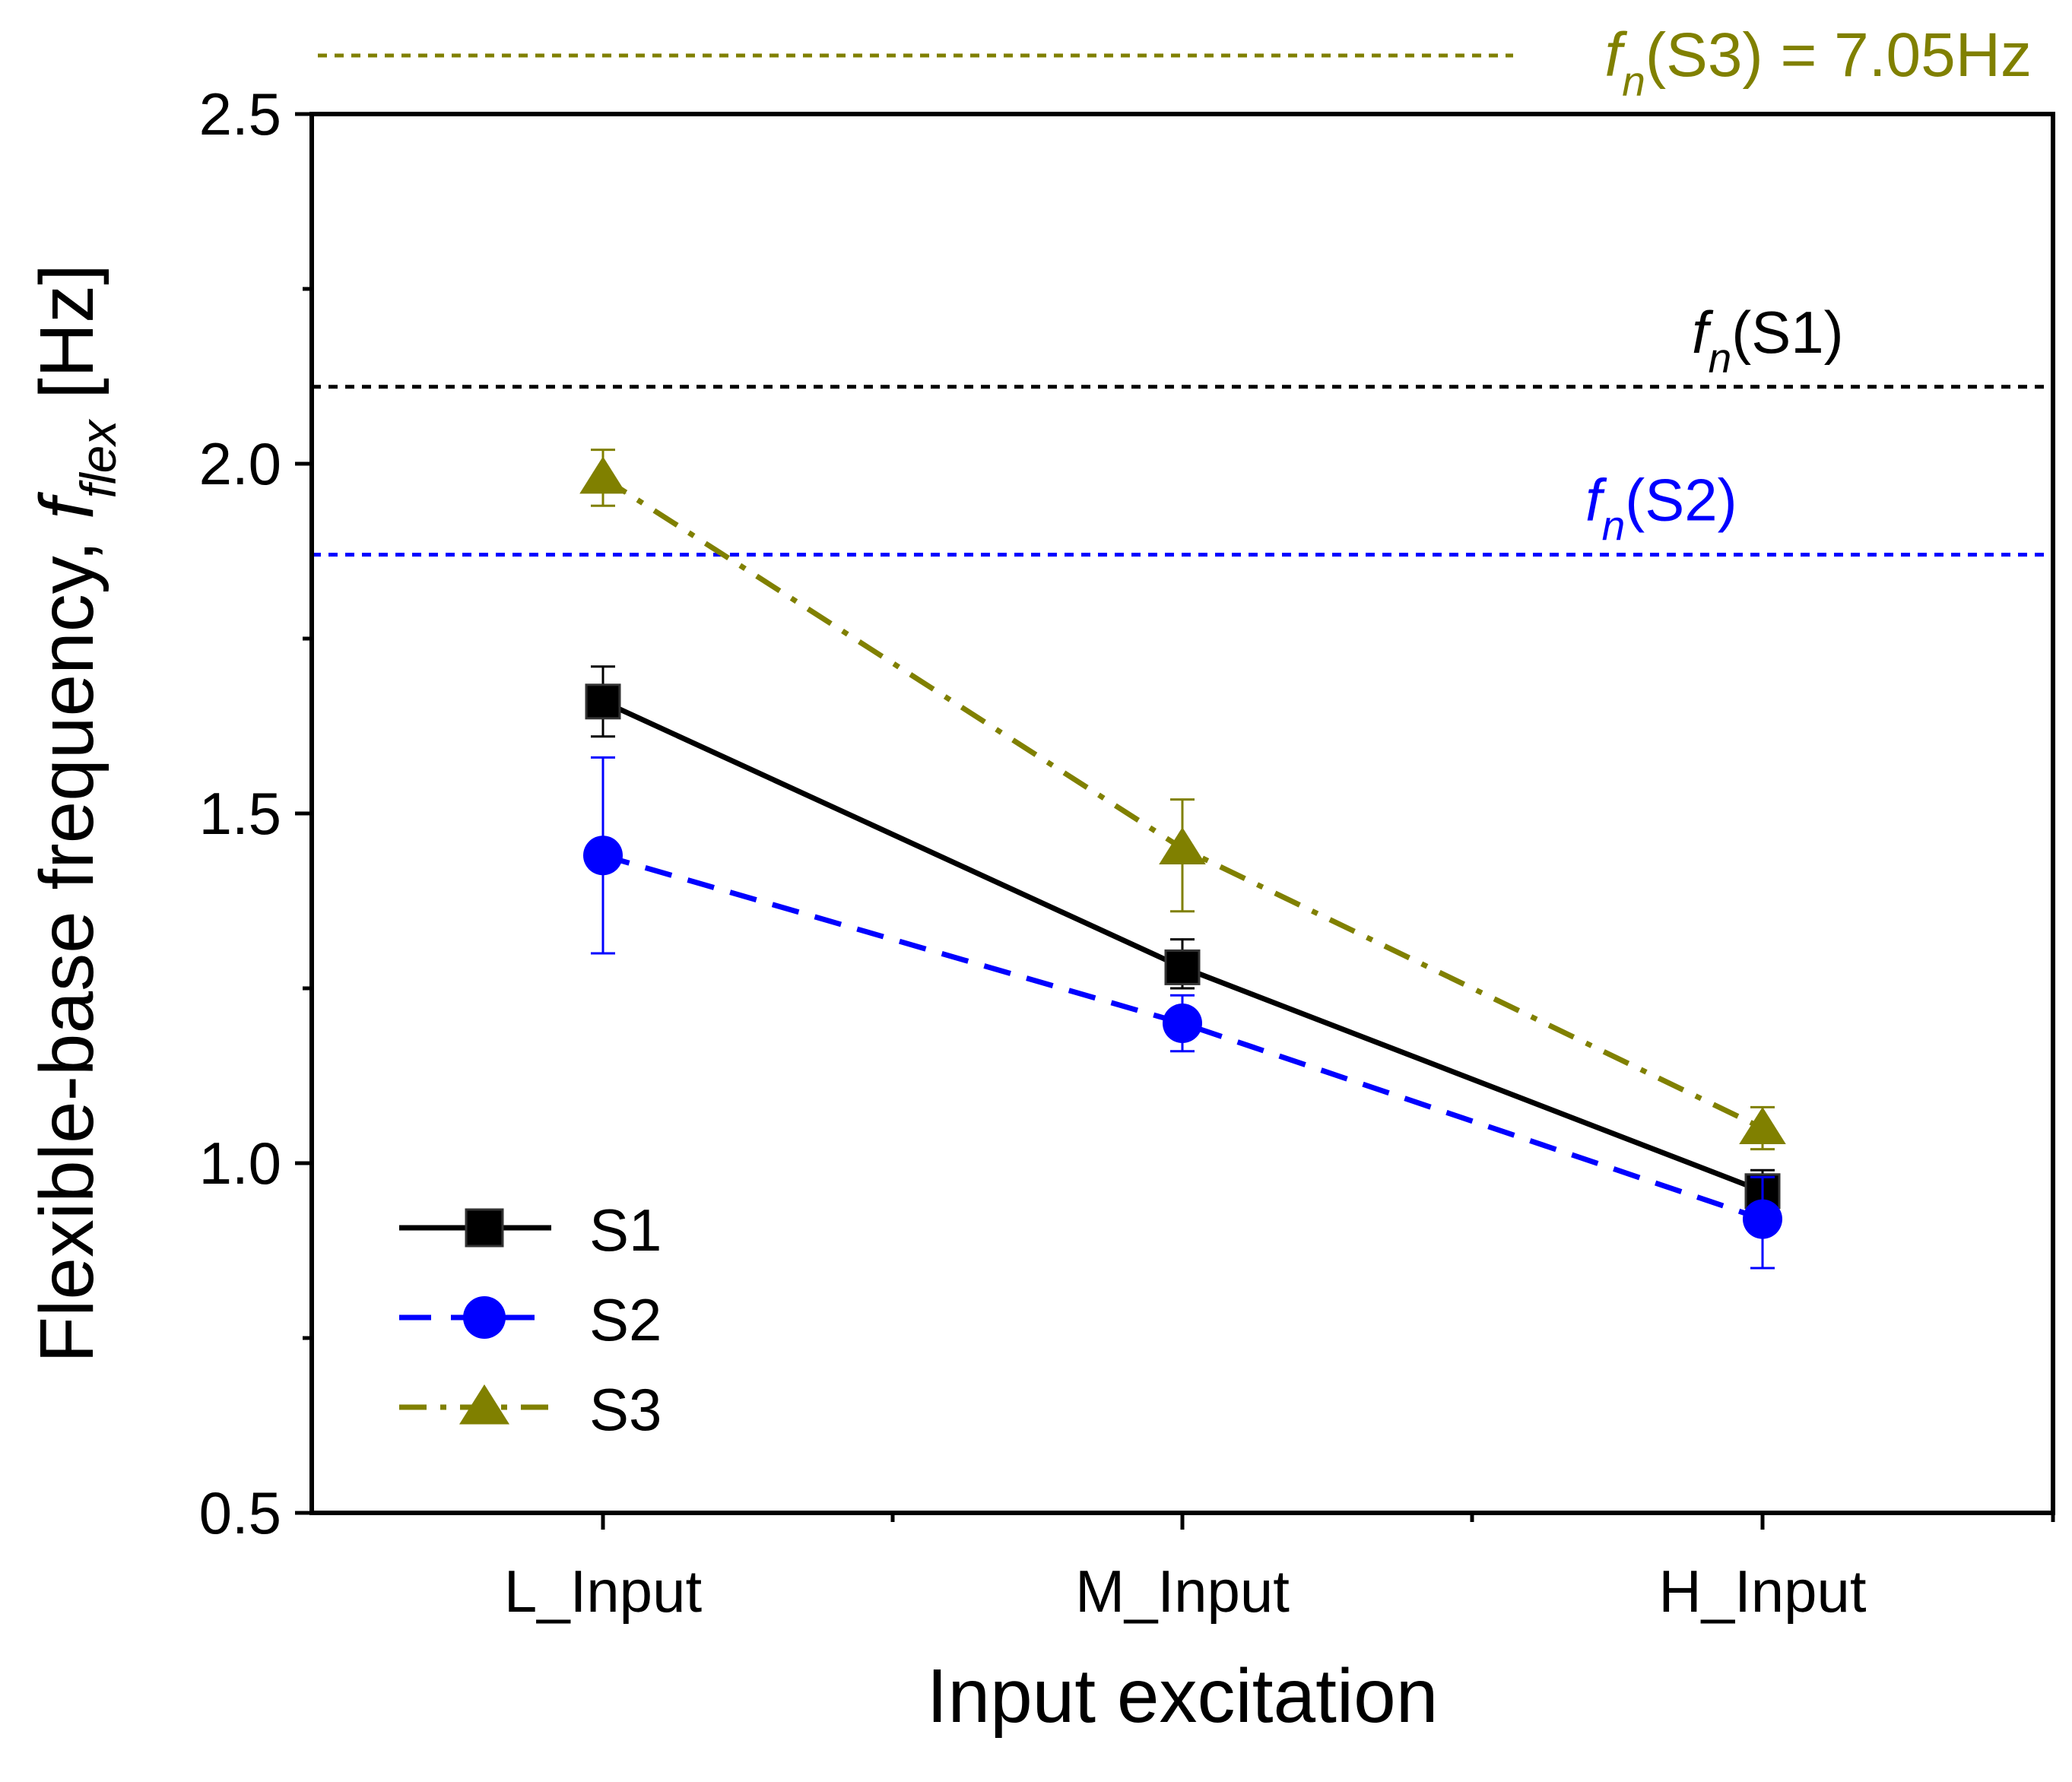  I want to click on legend-item-s1: S1, so click(530, 1230).